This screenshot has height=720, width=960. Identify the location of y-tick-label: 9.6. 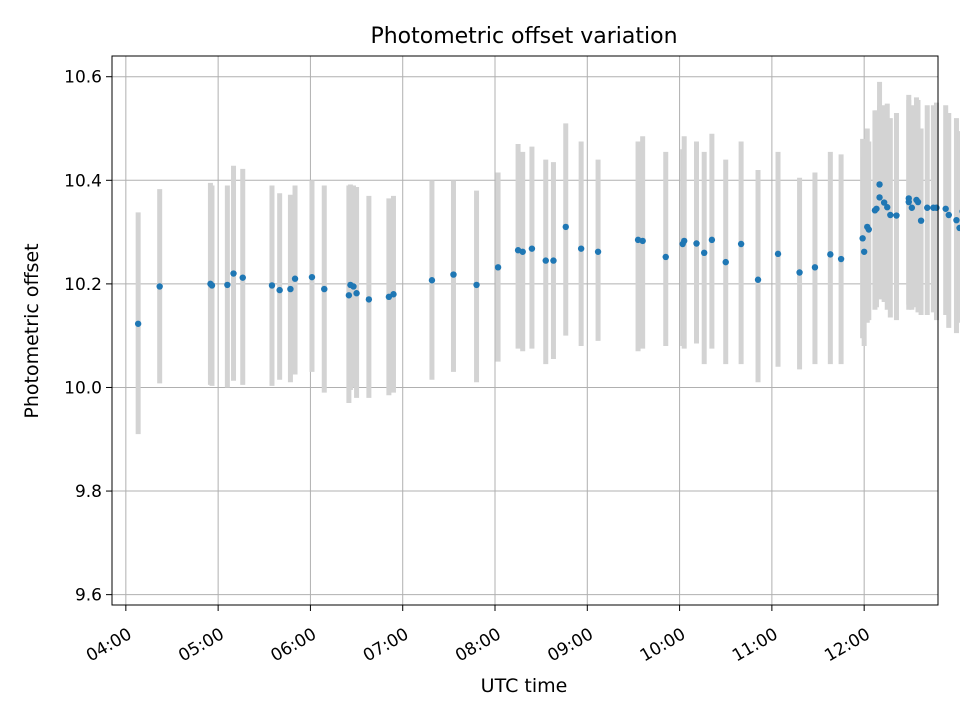
(88, 596).